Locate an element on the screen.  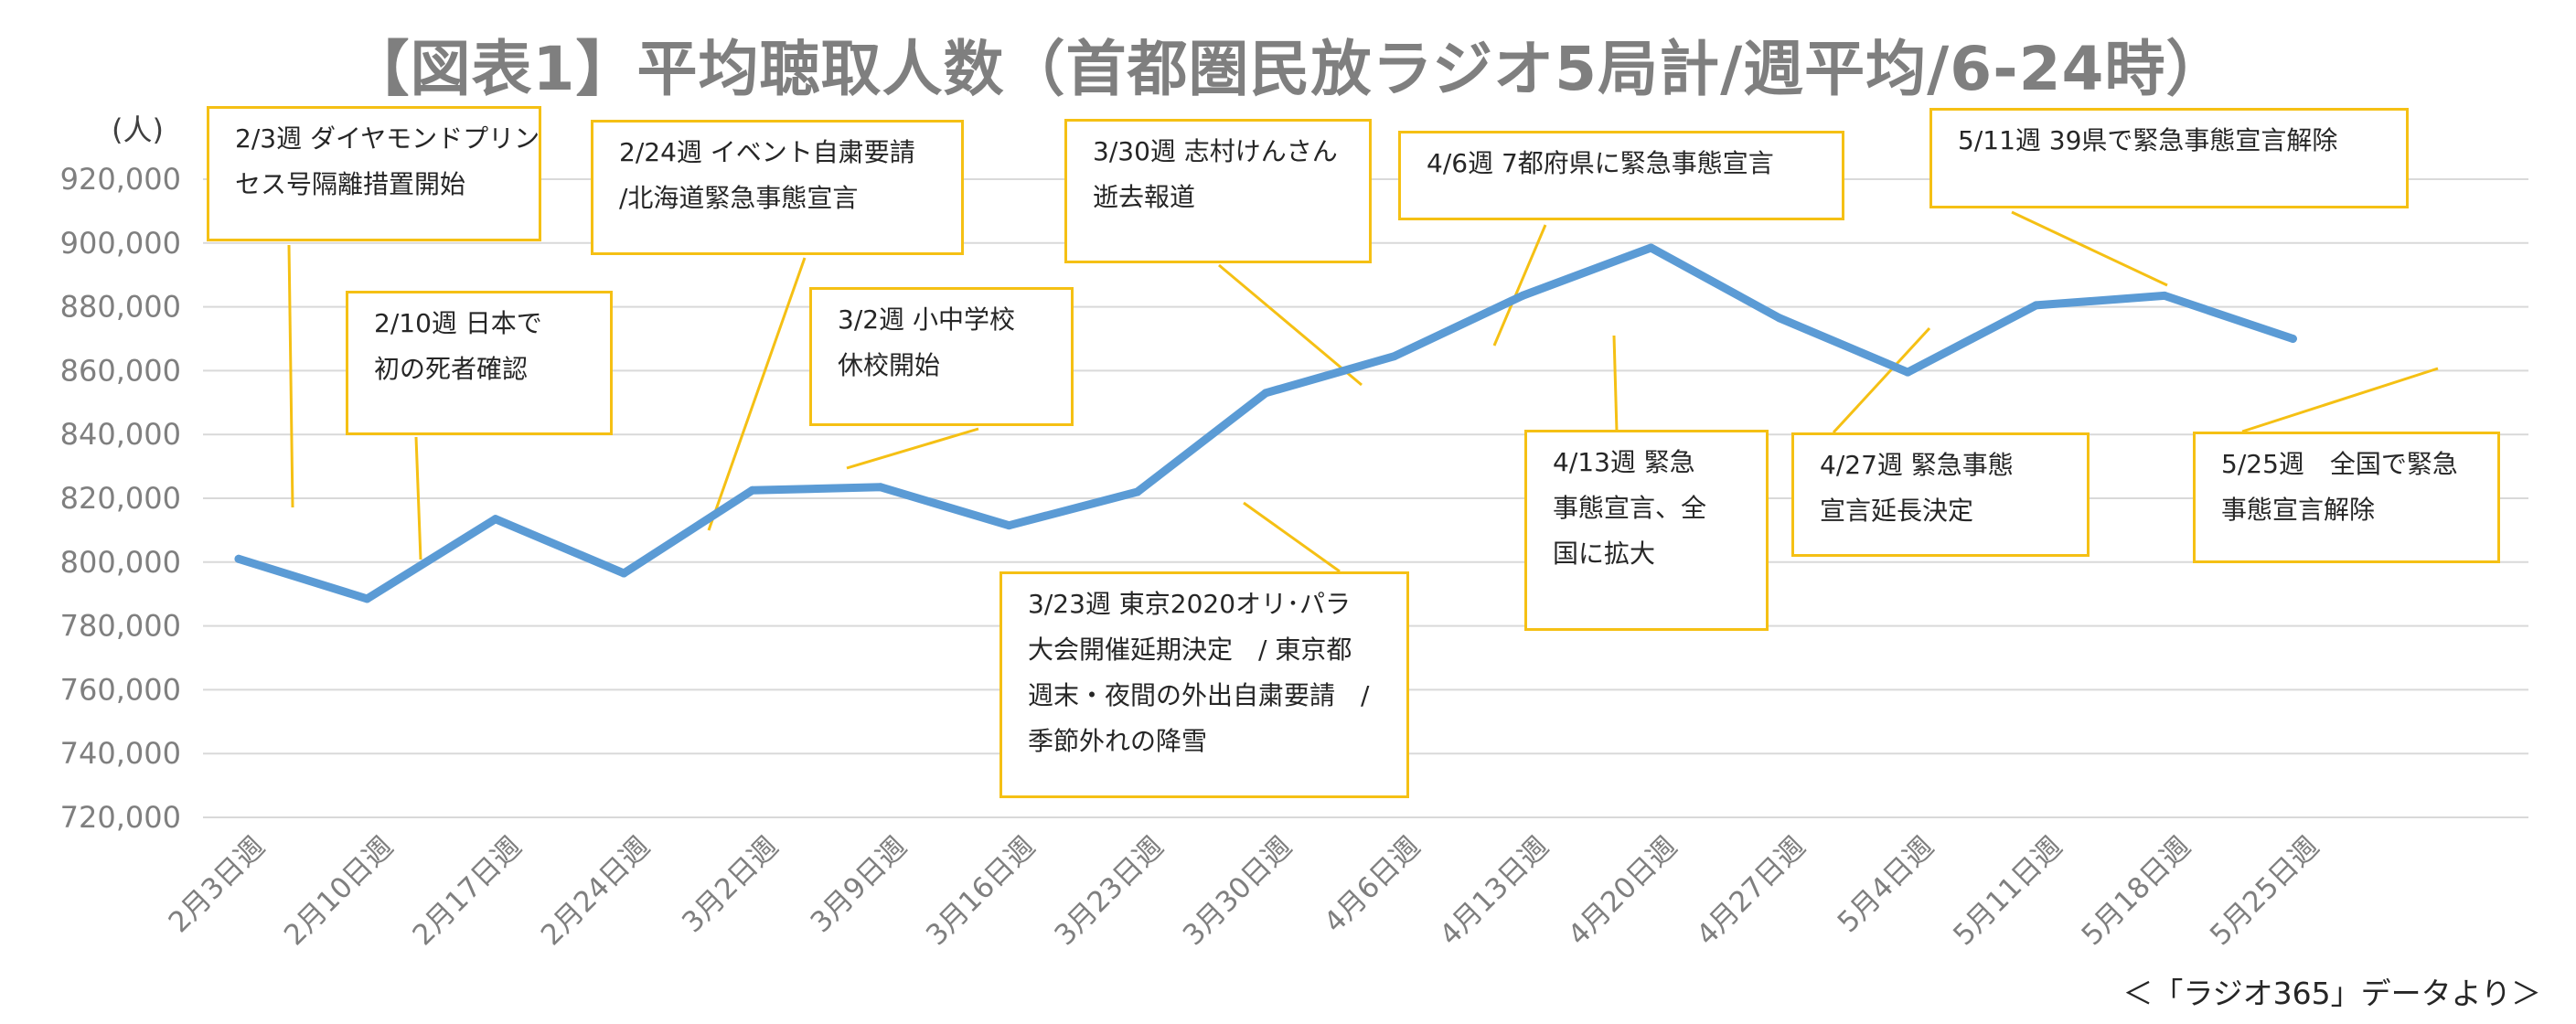
annotation-callout: 5/25週 全国で緊急 事態宣言解除 is located at coordinates (2346, 497).